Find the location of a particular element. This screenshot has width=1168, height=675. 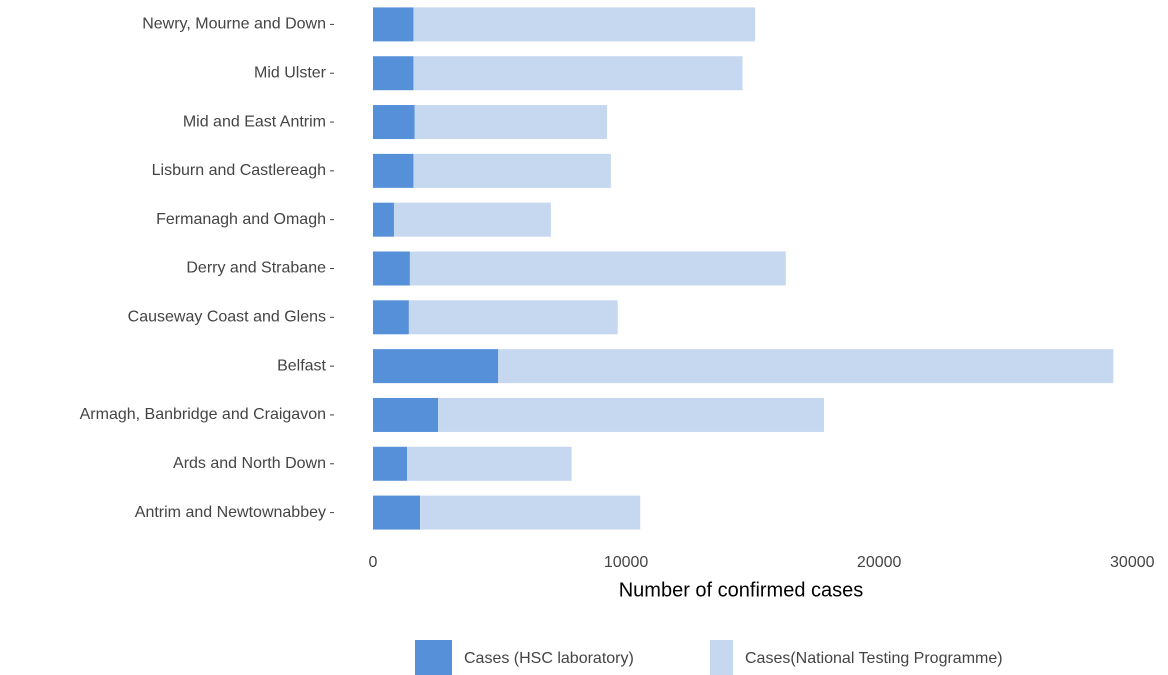

y-tick-label: Ards and North Down is located at coordinates (249, 463).